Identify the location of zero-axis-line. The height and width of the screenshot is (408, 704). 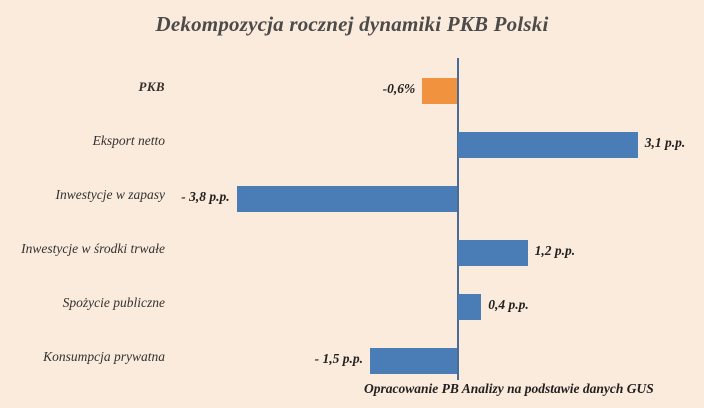
(458, 219).